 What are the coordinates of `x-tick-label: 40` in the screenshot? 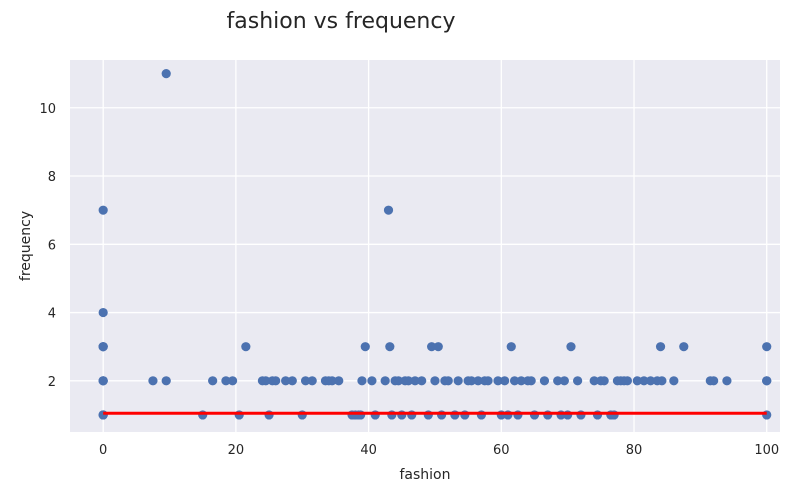 It's located at (368, 450).